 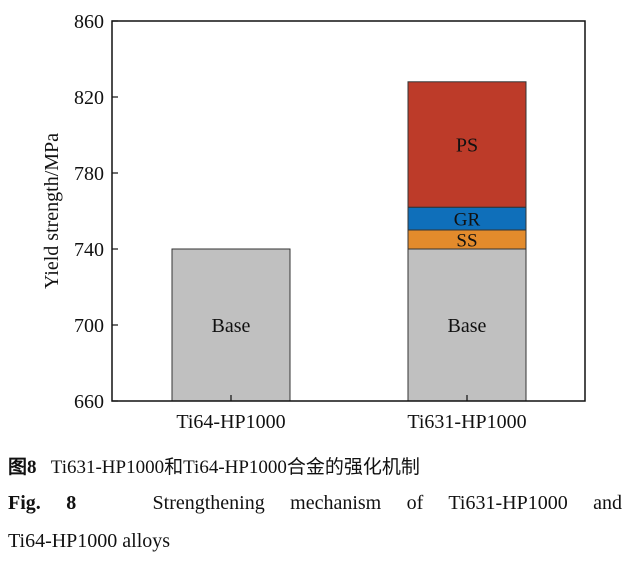 I want to click on y-tick-label: 860, so click(x=89, y=22).